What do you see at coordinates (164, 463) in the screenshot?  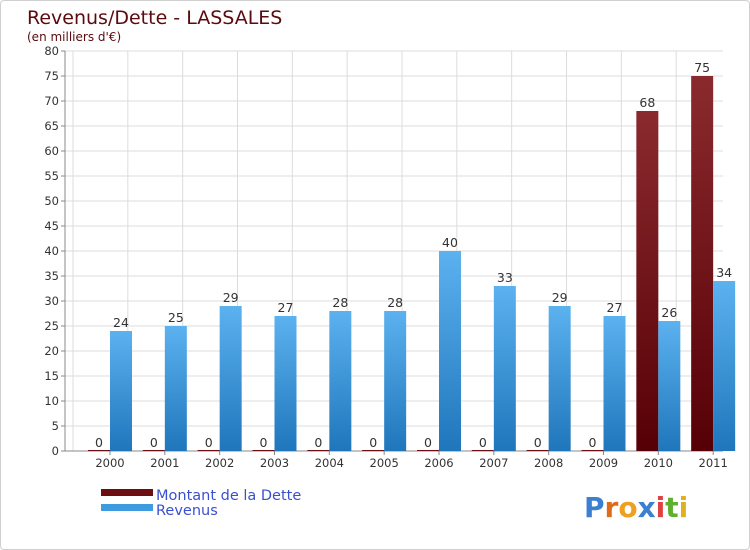 I see `x-tick-label: 2001` at bounding box center [164, 463].